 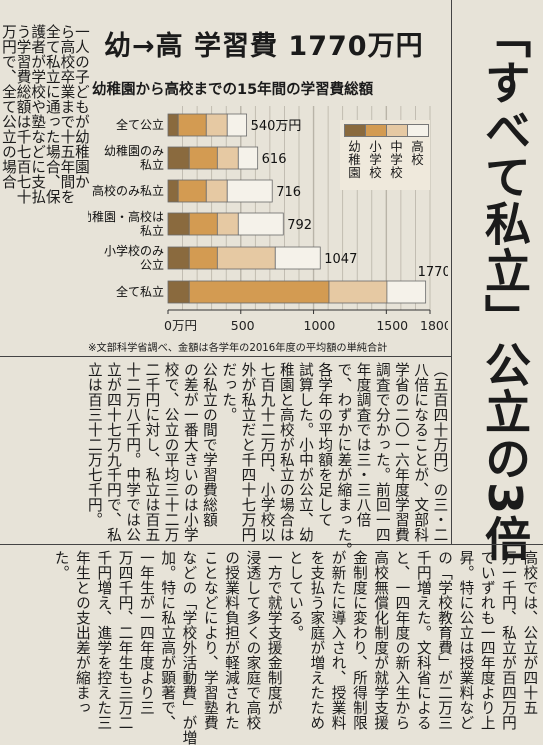 What do you see at coordinates (305, 452) in the screenshot?
I see `text-column: 試算した。小中が公立、幼` at bounding box center [305, 452].